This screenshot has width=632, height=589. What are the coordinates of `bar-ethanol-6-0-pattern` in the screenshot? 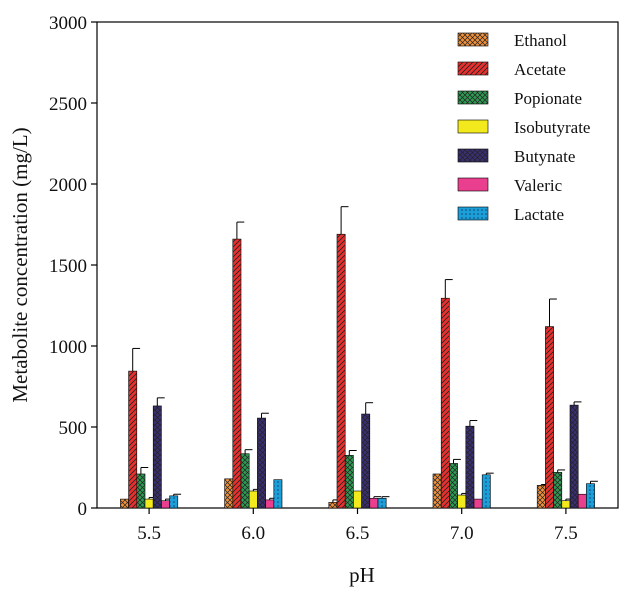 It's located at (228, 493).